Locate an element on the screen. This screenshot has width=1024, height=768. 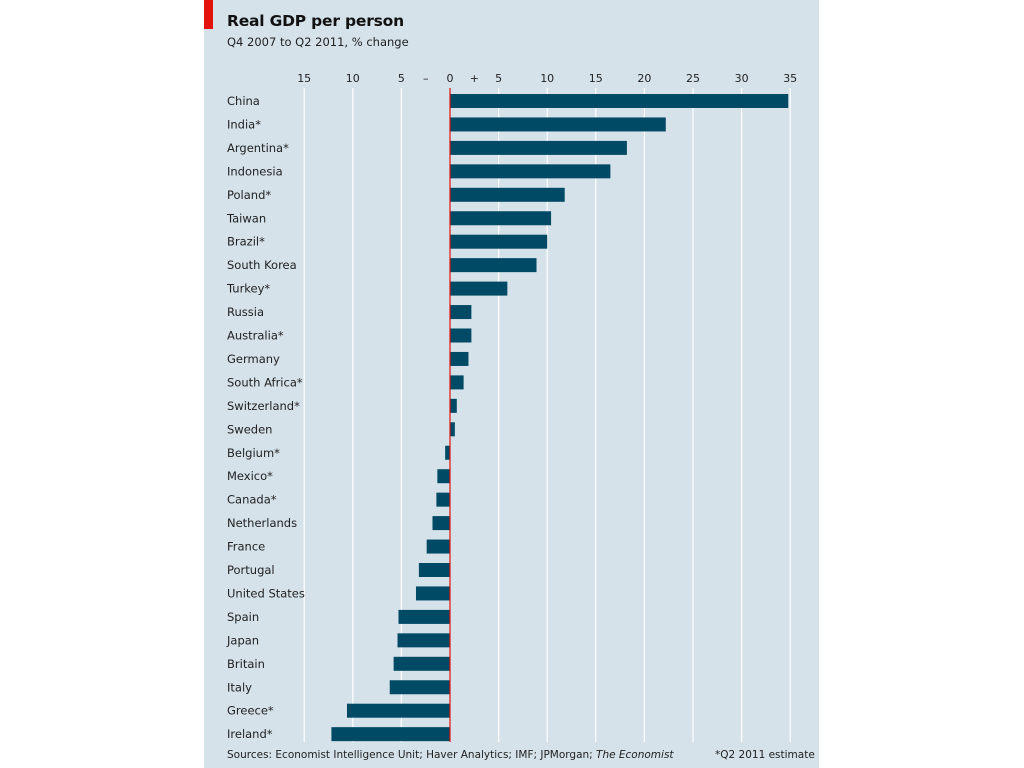
category-label: Mexico* is located at coordinates (250, 476).